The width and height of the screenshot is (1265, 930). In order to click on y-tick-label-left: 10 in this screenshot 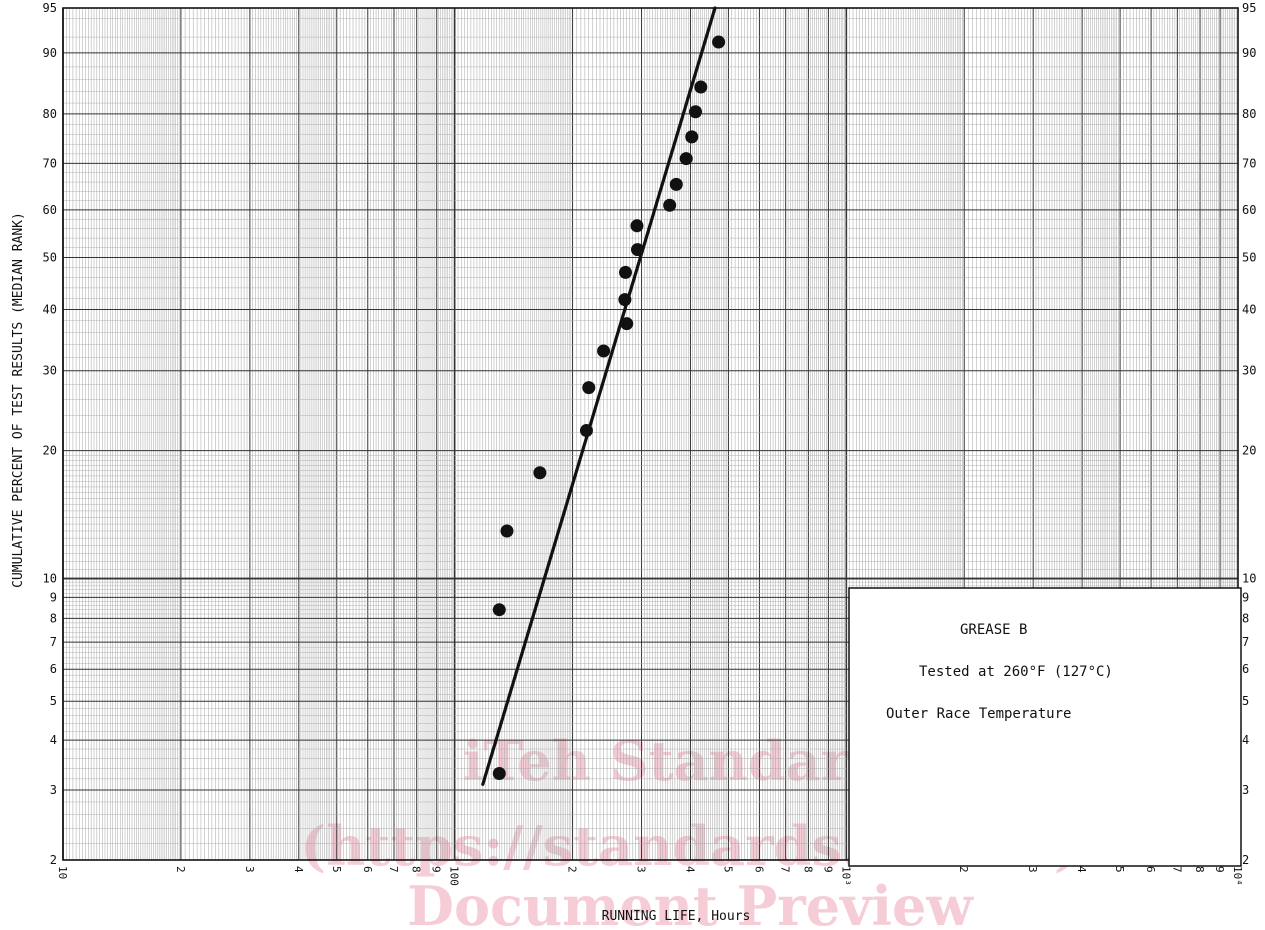, I will do `click(50, 579)`.